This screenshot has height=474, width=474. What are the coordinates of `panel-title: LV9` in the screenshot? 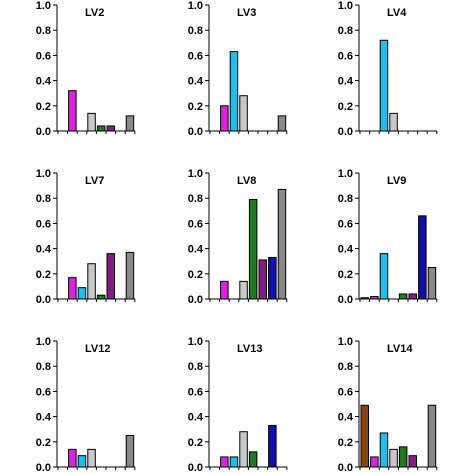 It's located at (396, 181).